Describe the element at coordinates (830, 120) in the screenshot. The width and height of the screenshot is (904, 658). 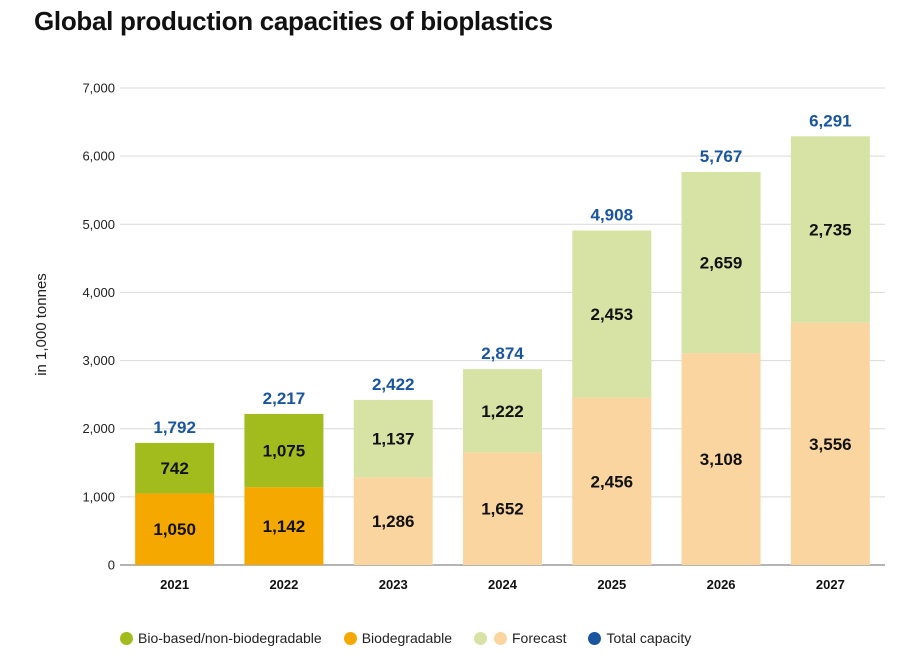
I see `total-value-label: 6,291` at that location.